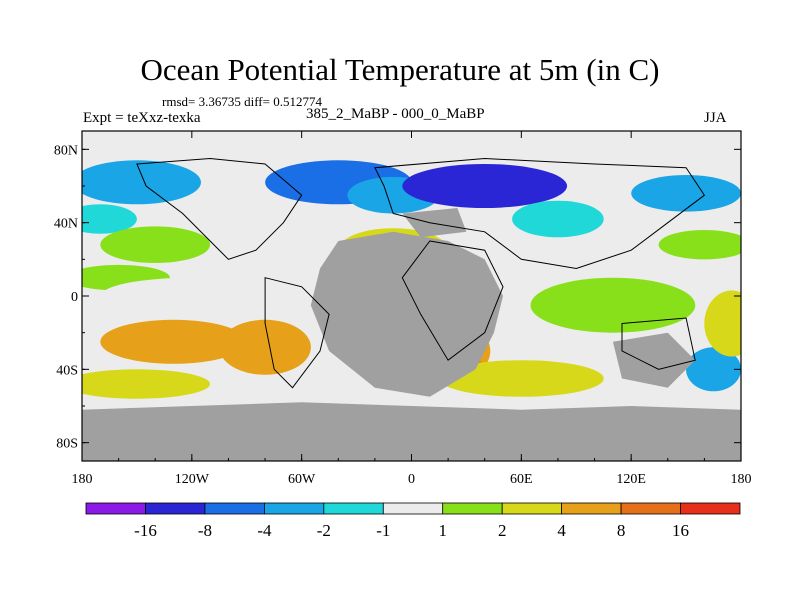 The image size is (800, 600). Describe the element at coordinates (66, 224) in the screenshot. I see `y-tick-label-1: 40N` at that location.